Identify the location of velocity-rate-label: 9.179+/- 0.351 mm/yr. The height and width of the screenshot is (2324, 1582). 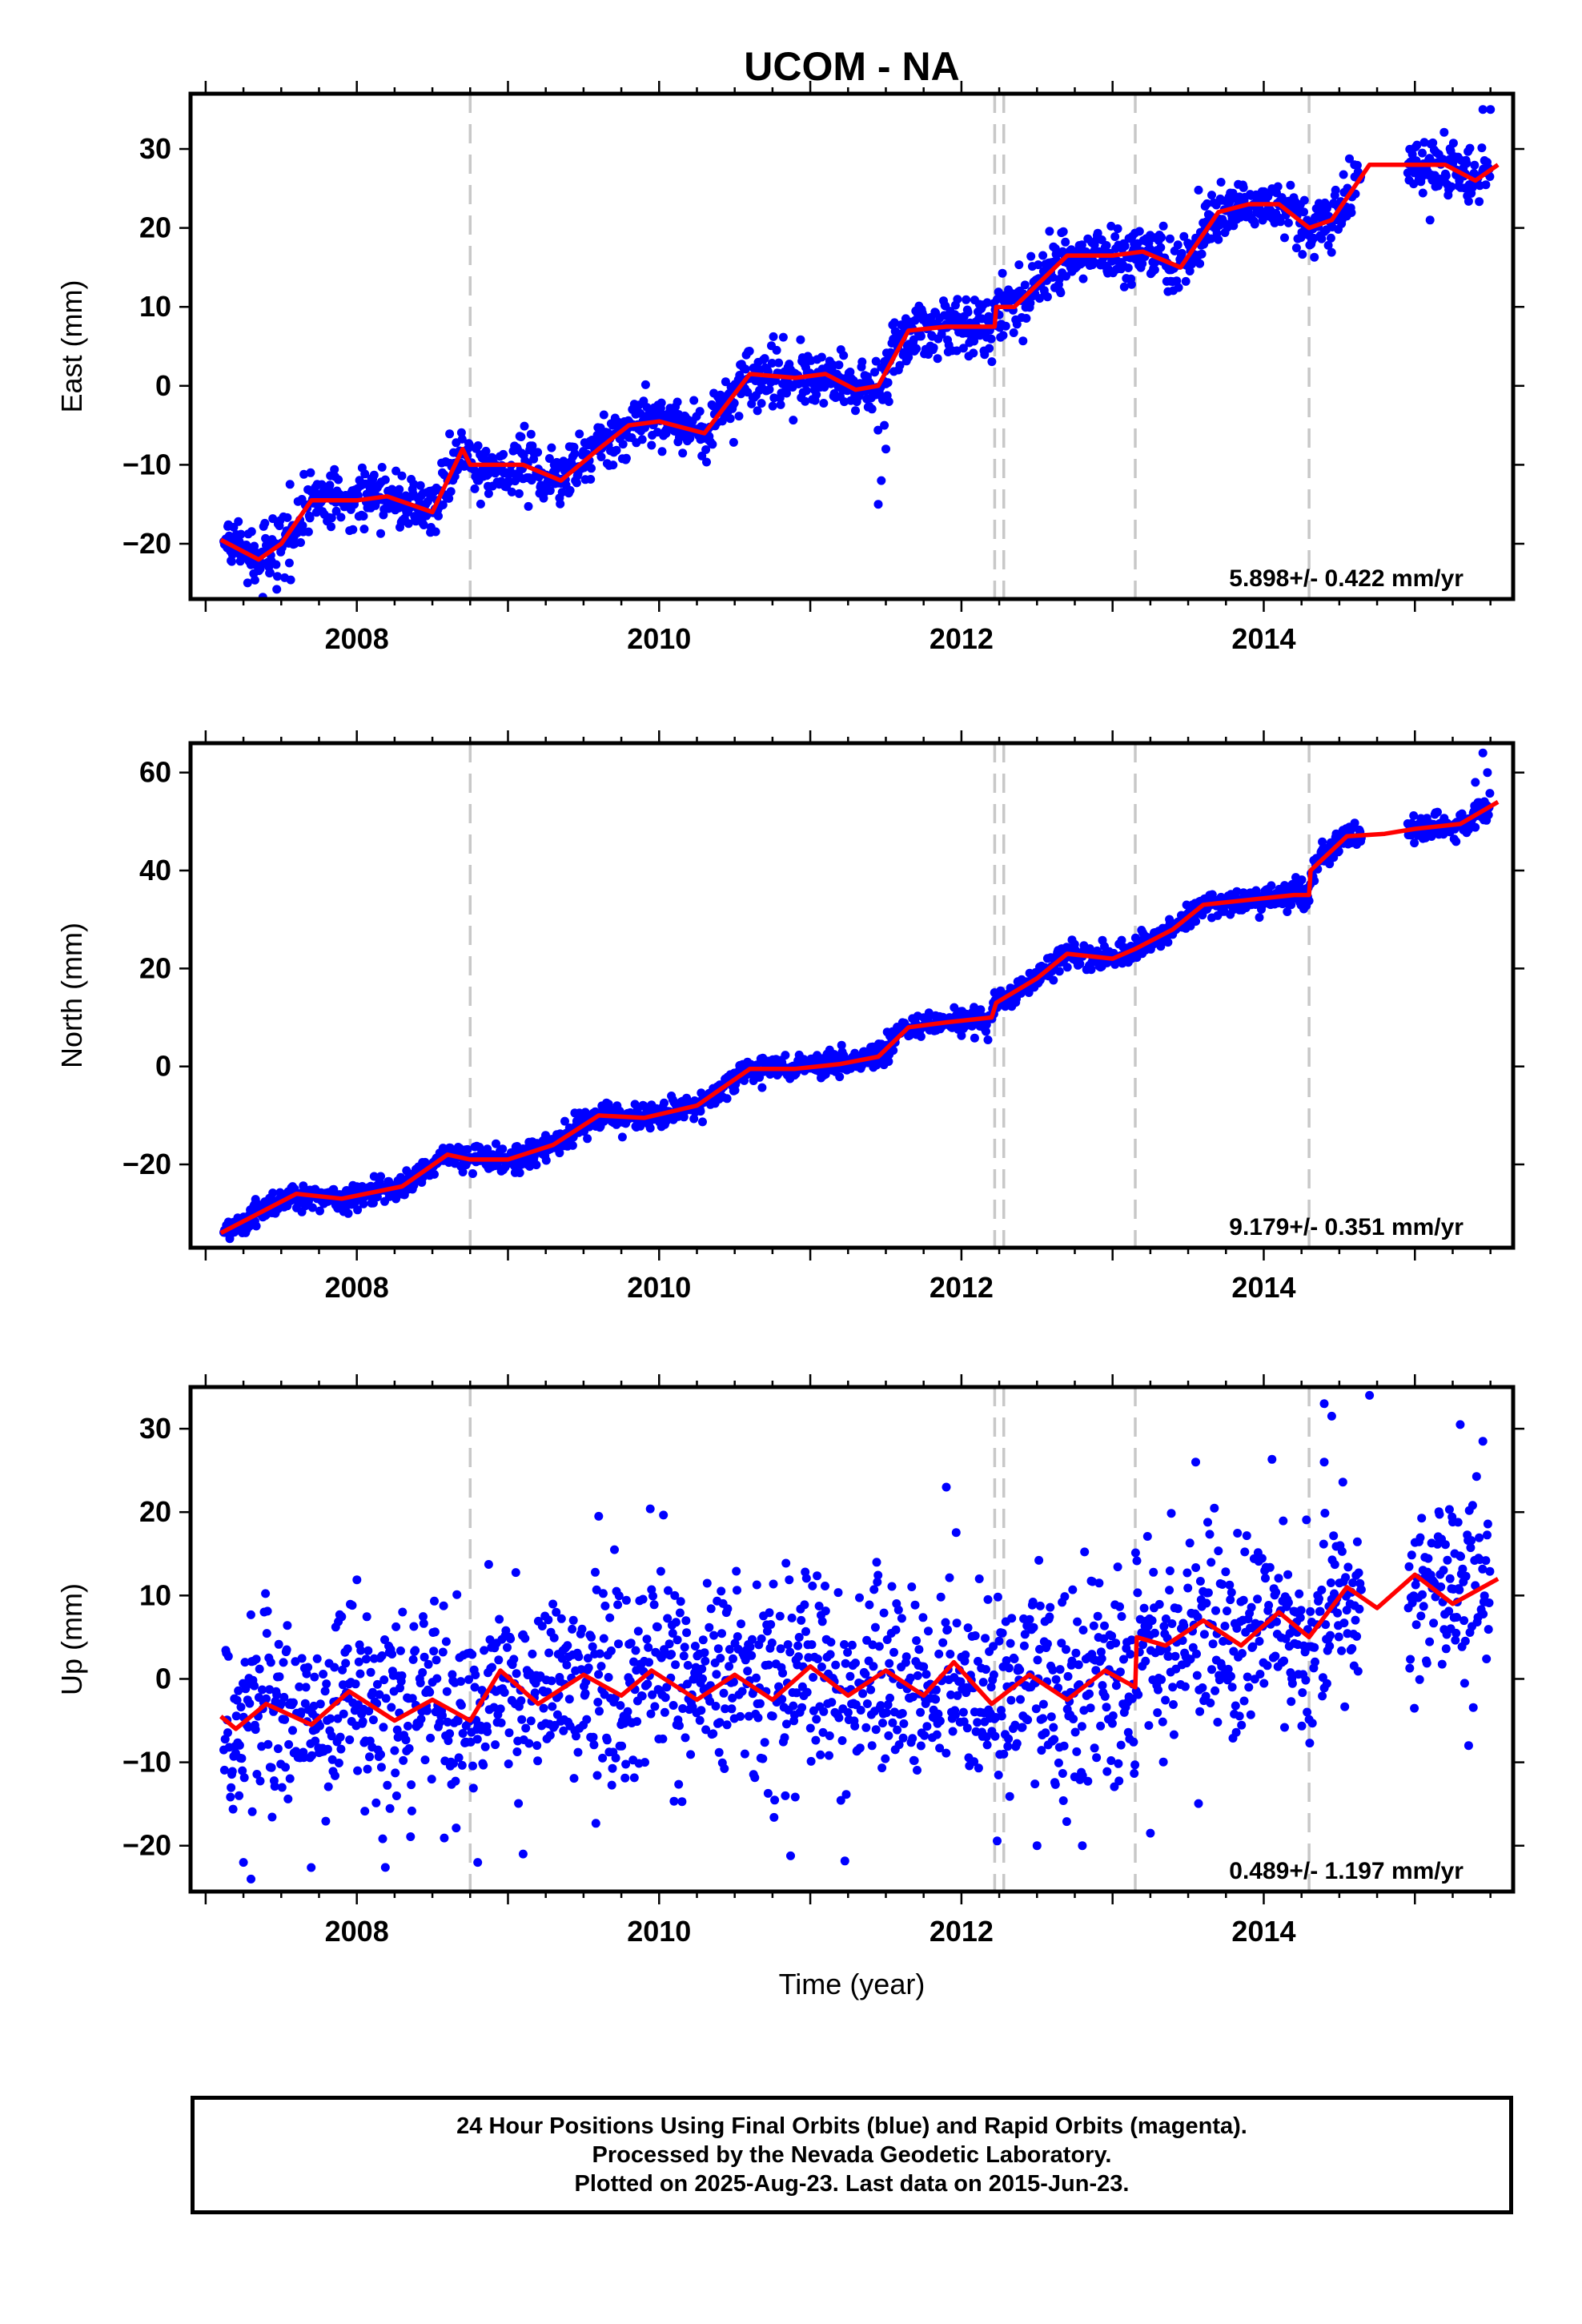
(1346, 1227).